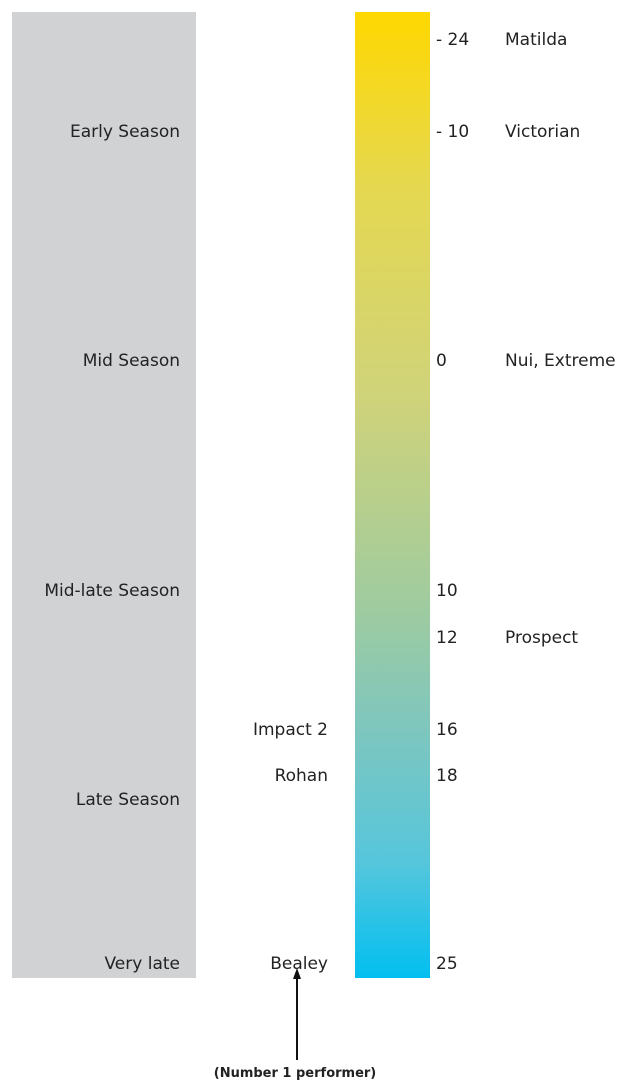  Describe the element at coordinates (131, 361) in the screenshot. I see `season-label-mid: Mid Season` at that location.